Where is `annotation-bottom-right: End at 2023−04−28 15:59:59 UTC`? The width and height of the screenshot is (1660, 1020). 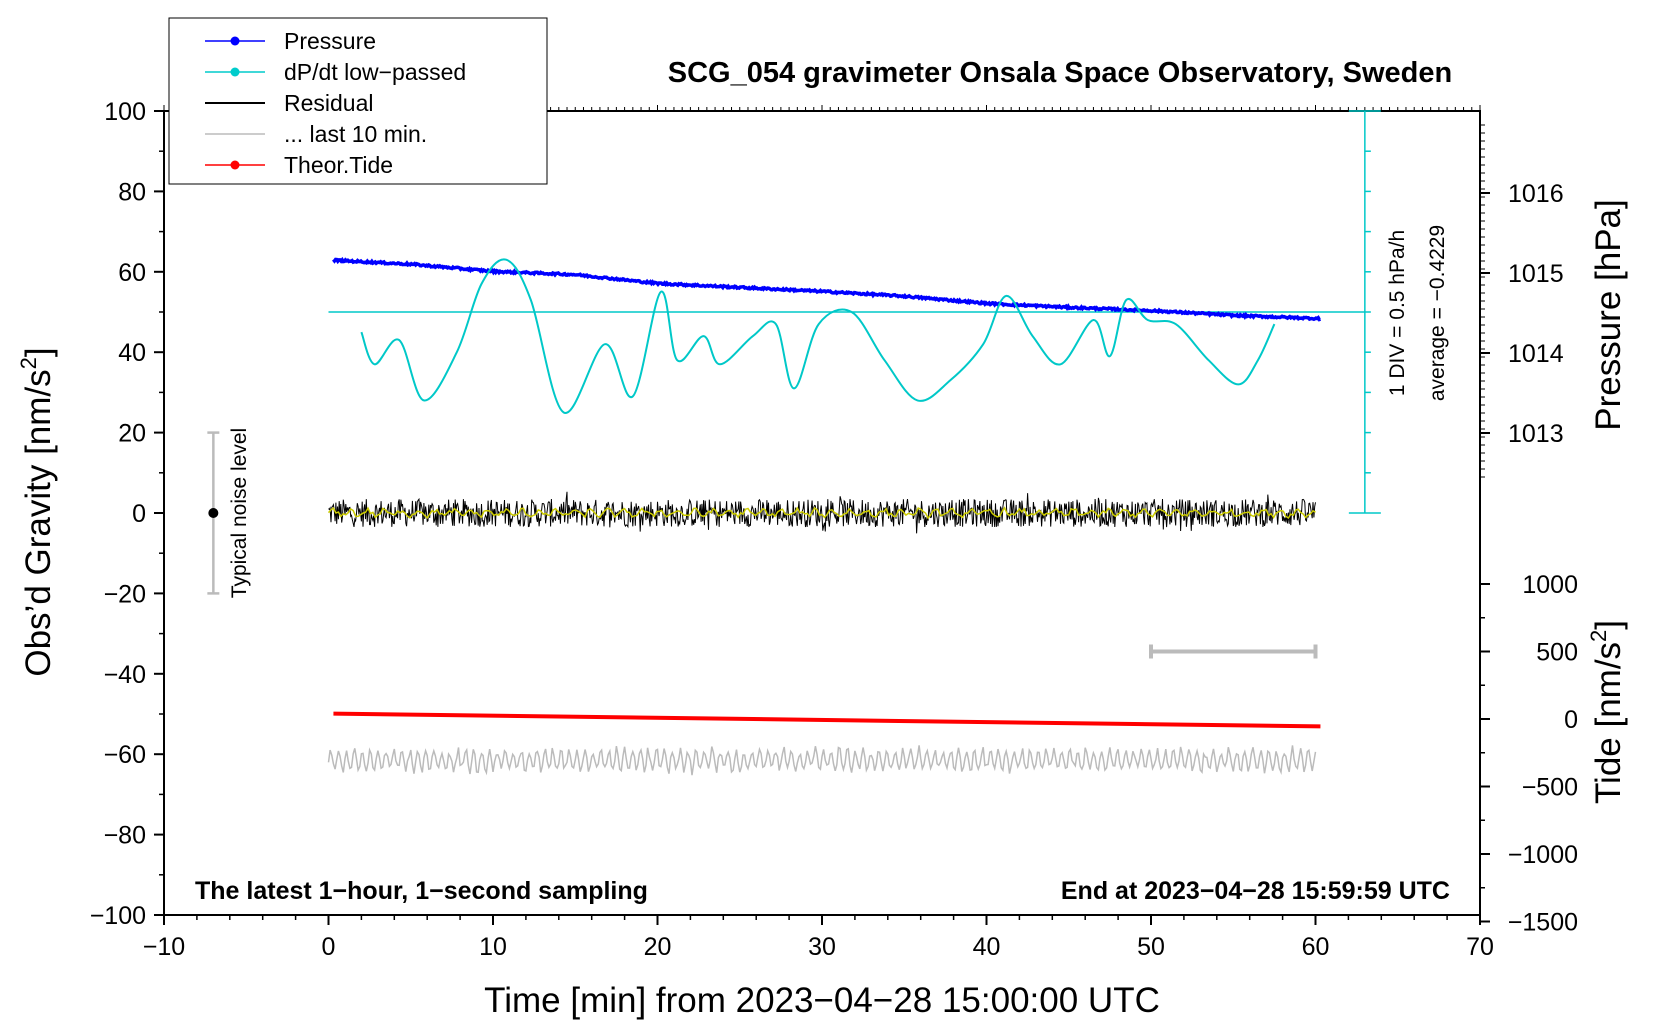 annotation-bottom-right: End at 2023−04−28 15:59:59 UTC is located at coordinates (1255, 891).